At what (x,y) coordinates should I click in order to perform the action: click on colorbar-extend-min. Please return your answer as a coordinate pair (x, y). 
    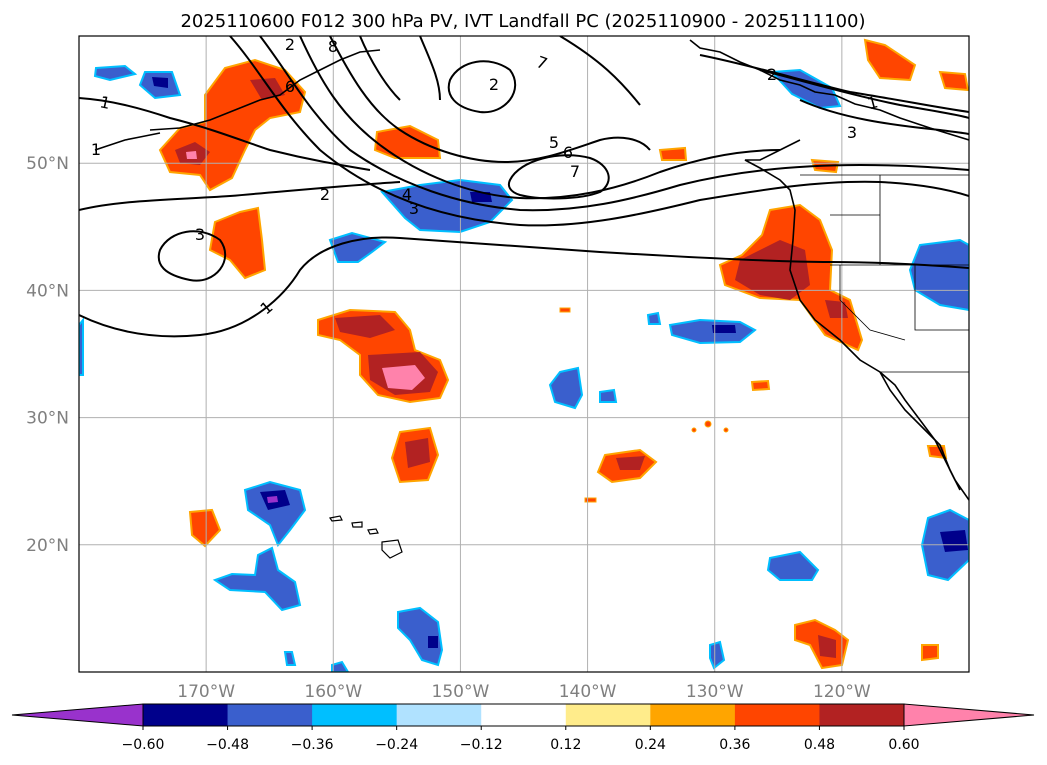
    Looking at the image, I should click on (77, 715).